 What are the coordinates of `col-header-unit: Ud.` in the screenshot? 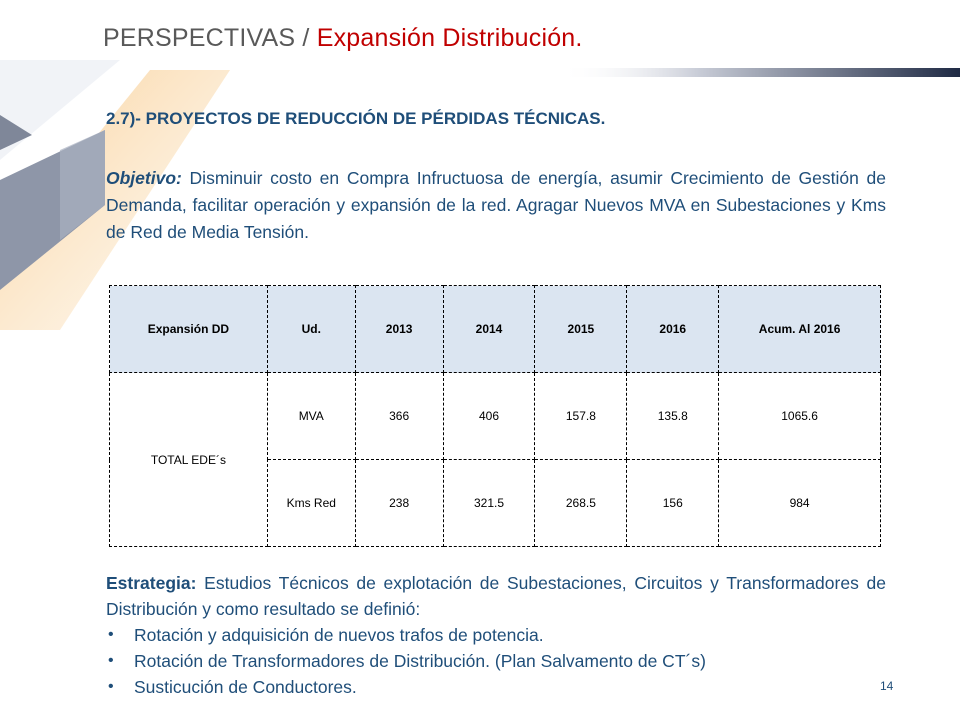 It's located at (311, 329).